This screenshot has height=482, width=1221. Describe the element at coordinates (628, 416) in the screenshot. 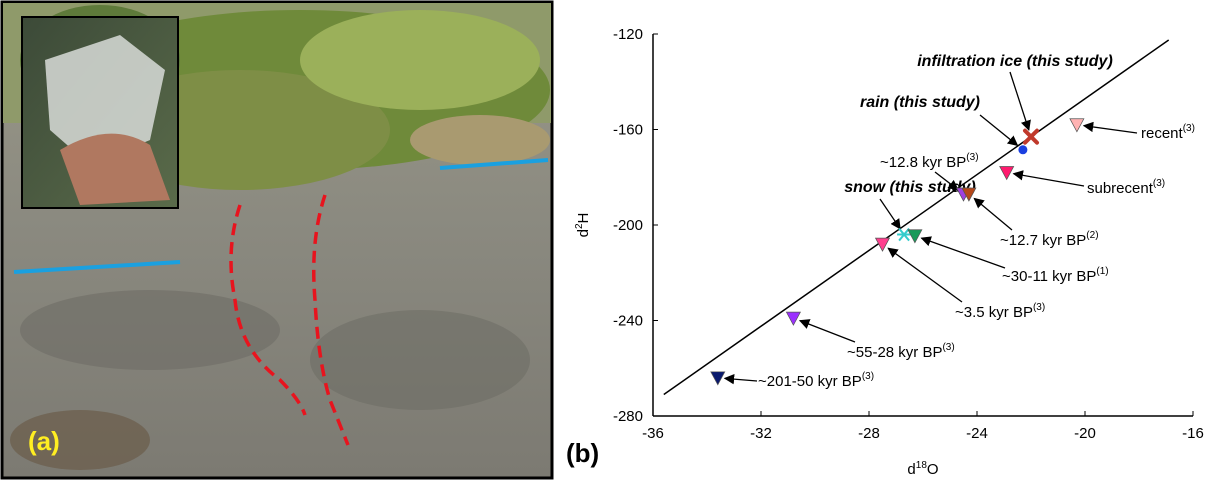

I see `y-tick-label: -280` at that location.